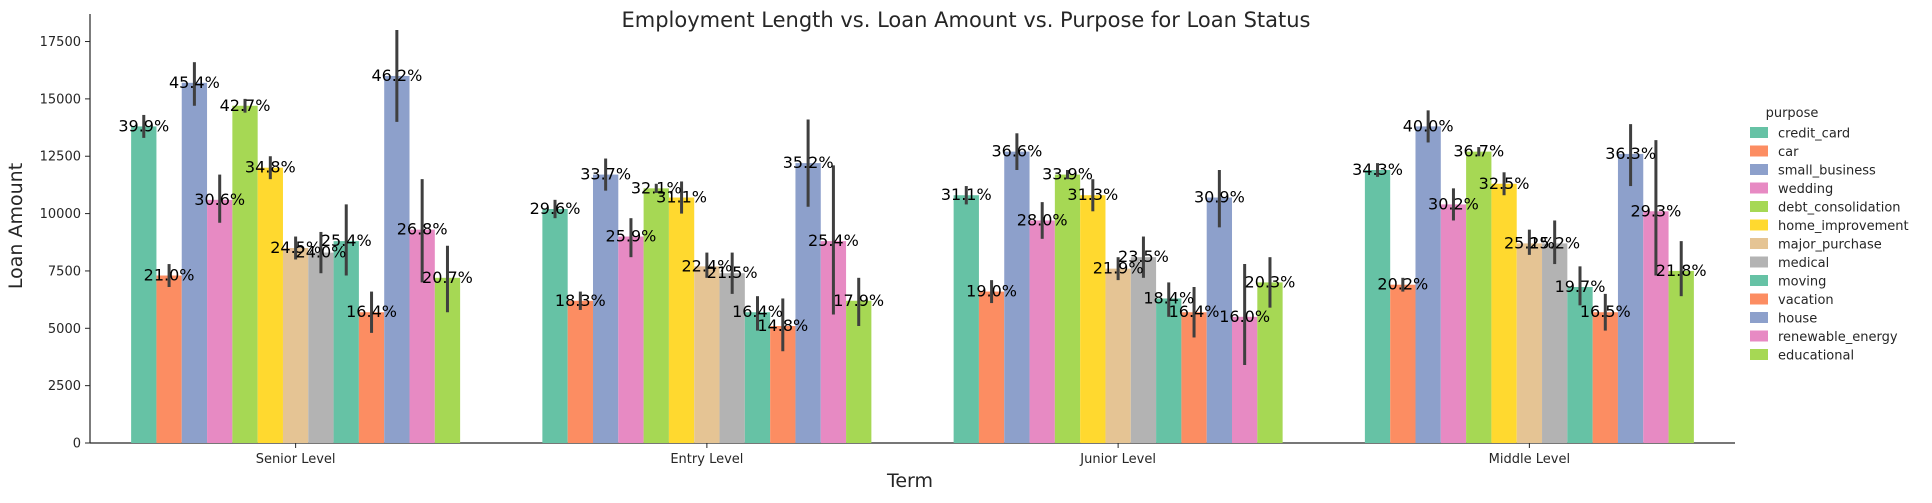 The image size is (1932, 503). What do you see at coordinates (60, 157) in the screenshot?
I see `y-tick-label: 12500` at bounding box center [60, 157].